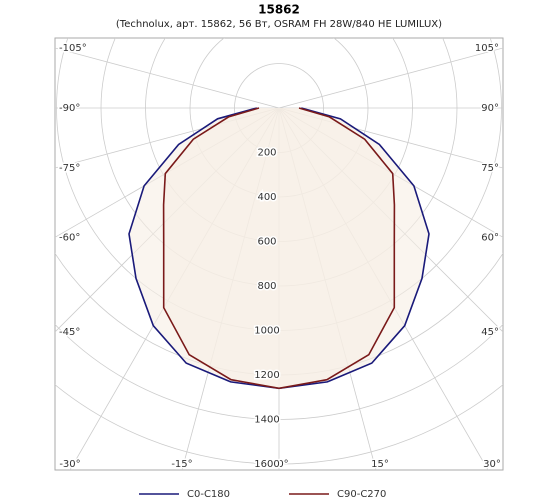 The width and height of the screenshot is (560, 504). What do you see at coordinates (490, 168) in the screenshot?
I see `theta-tick-label: 75°` at bounding box center [490, 168].